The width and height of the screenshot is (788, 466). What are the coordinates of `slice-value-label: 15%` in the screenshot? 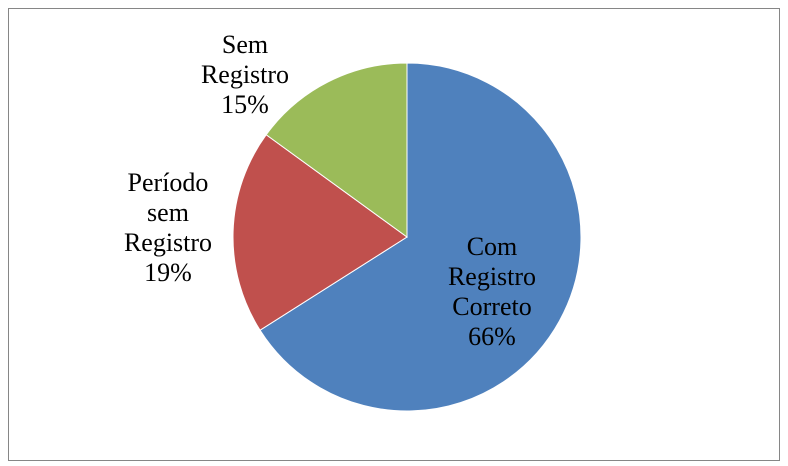 It's located at (245, 104).